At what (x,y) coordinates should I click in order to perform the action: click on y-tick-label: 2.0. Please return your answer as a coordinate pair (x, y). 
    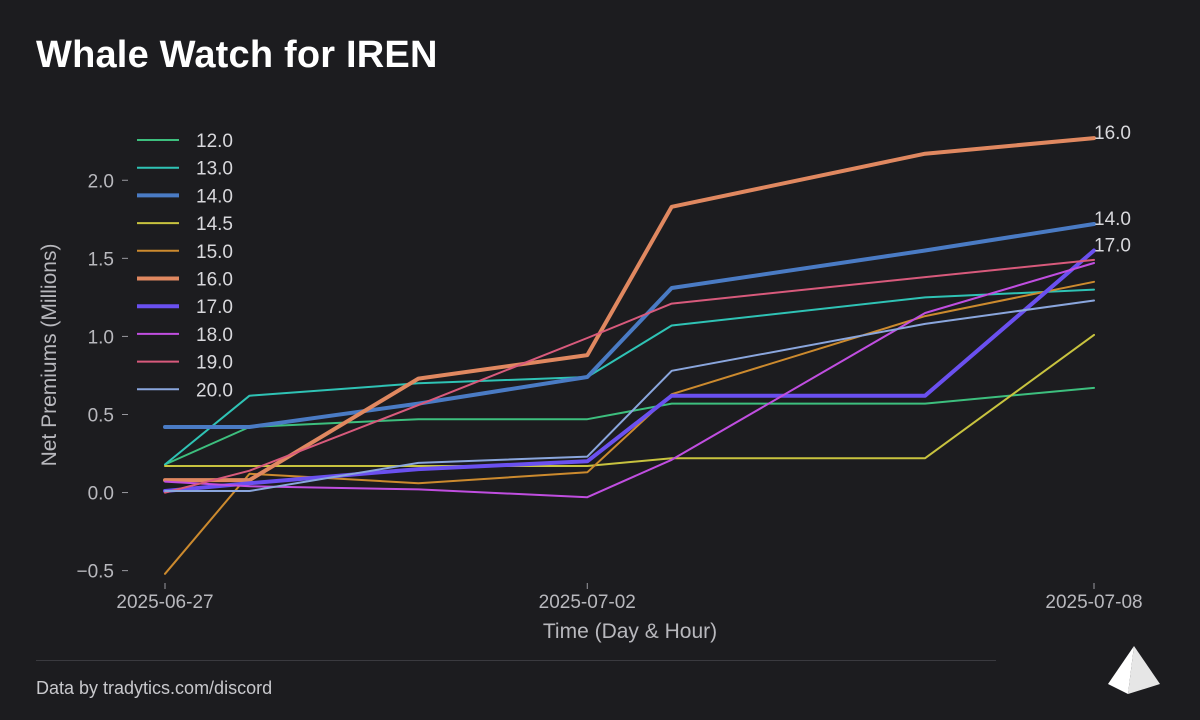
    Looking at the image, I should click on (101, 181).